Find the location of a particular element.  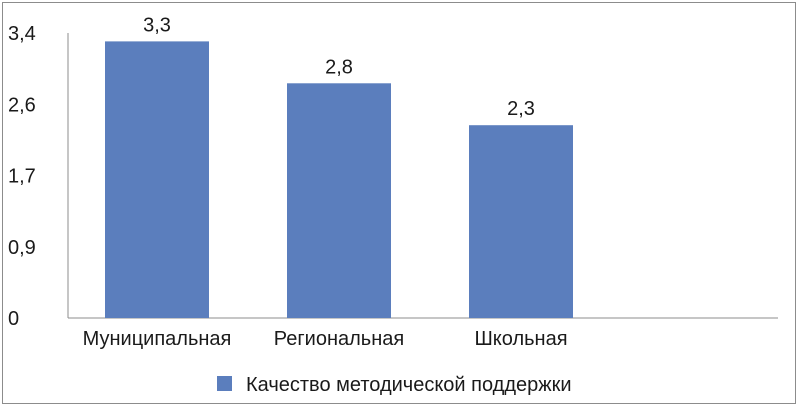

legend-swatch is located at coordinates (224, 383).